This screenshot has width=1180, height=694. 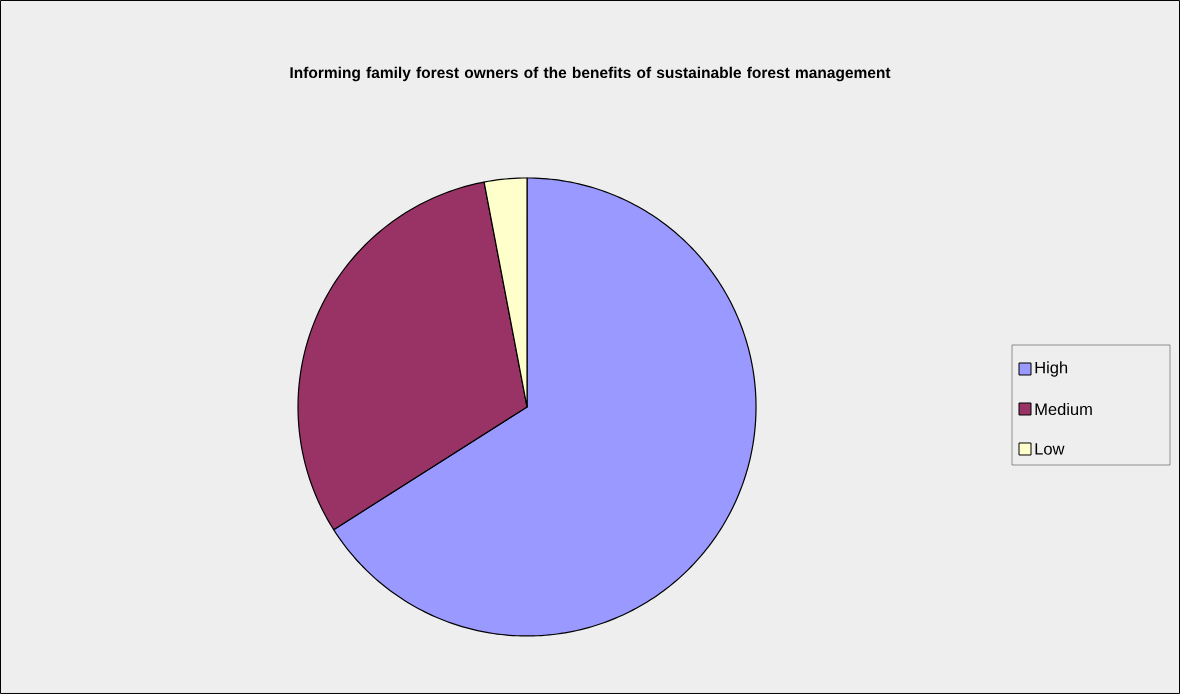 What do you see at coordinates (1051, 369) in the screenshot?
I see `legend-label: High` at bounding box center [1051, 369].